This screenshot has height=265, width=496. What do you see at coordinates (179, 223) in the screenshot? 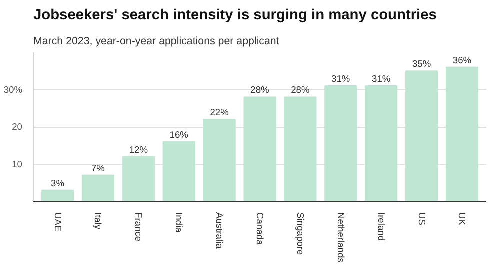
I see `x-tick-label: India` at bounding box center [179, 223].